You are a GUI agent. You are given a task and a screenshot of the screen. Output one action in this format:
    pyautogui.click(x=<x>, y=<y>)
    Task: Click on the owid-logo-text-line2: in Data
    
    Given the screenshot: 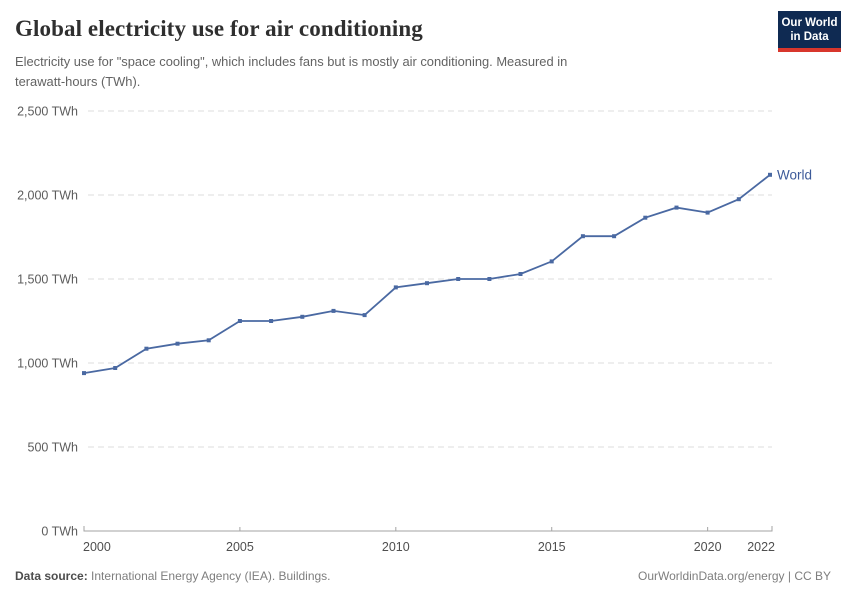 What is the action you would take?
    pyautogui.click(x=809, y=36)
    